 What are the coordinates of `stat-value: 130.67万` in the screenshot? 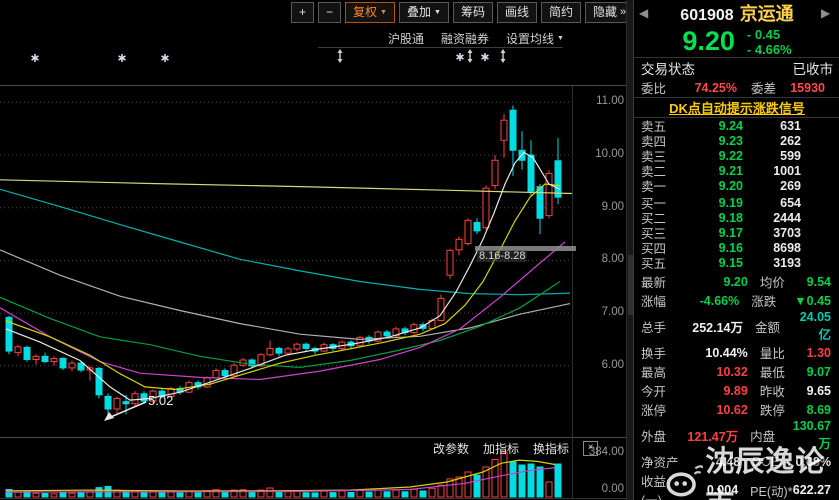 It's located at (811, 435).